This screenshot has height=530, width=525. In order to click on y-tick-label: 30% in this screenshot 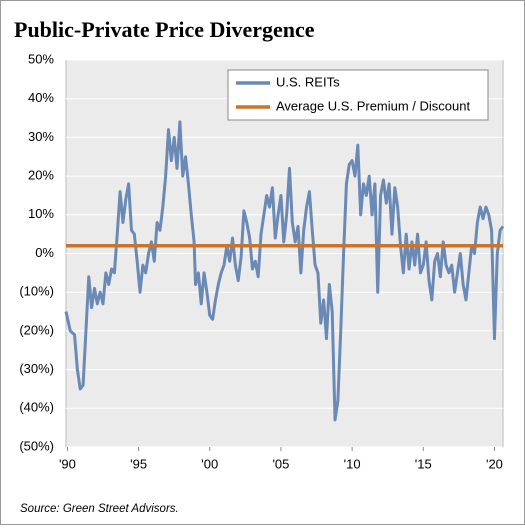, I will do `click(41, 136)`.